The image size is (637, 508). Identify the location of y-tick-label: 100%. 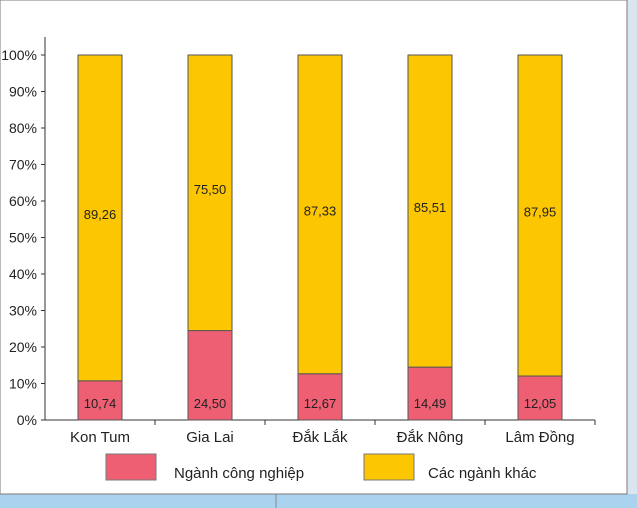
(19, 55).